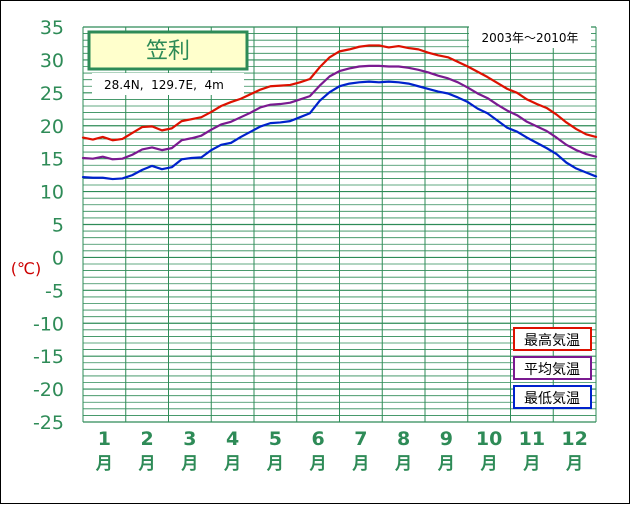  I want to click on title-box, so click(168, 50).